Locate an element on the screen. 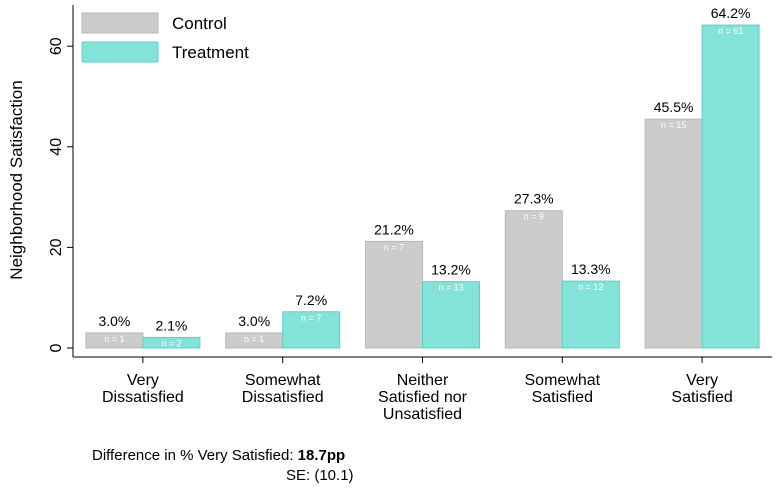  y-tick-label-40: 40 is located at coordinates (56, 147).